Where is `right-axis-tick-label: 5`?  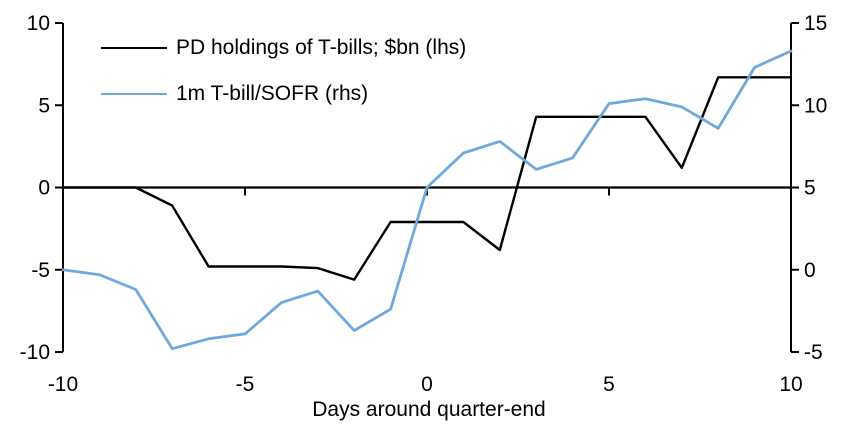 right-axis-tick-label: 5 is located at coordinates (810, 188).